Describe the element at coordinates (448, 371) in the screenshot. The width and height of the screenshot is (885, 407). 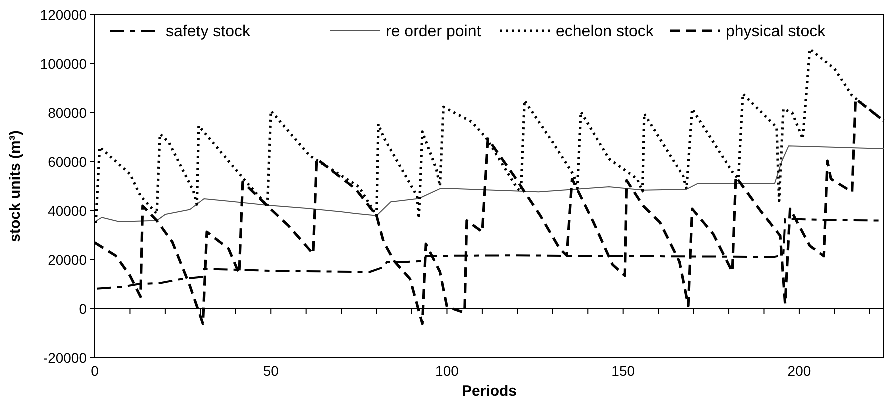
I see `x-tick-label: 100` at that location.